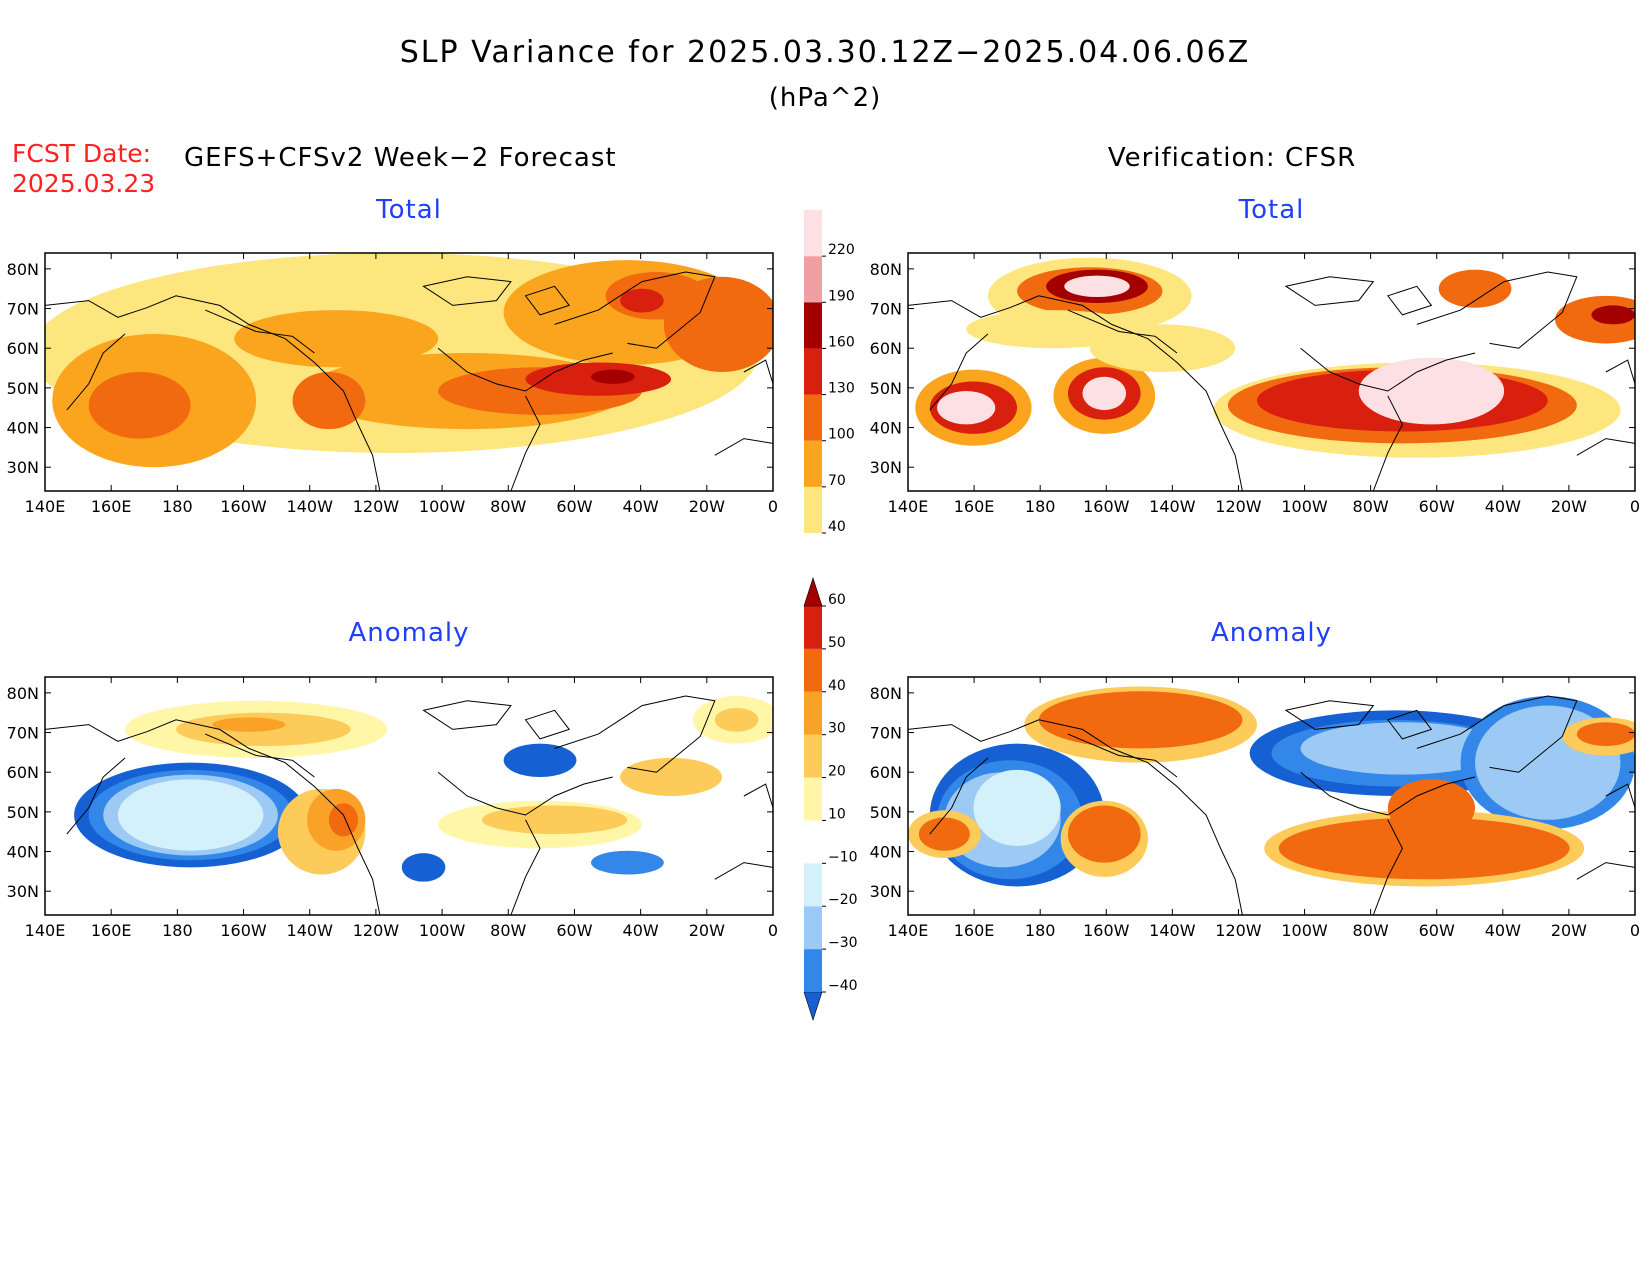 This screenshot has height=1275, width=1650. Describe the element at coordinates (837, 643) in the screenshot. I see `colorbar-label: 50` at that location.